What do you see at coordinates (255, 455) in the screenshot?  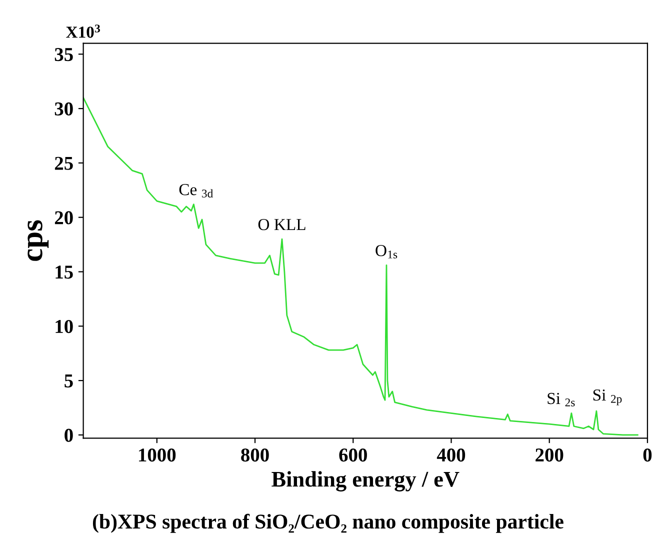 I see `x-tick-label: 800` at bounding box center [255, 455].